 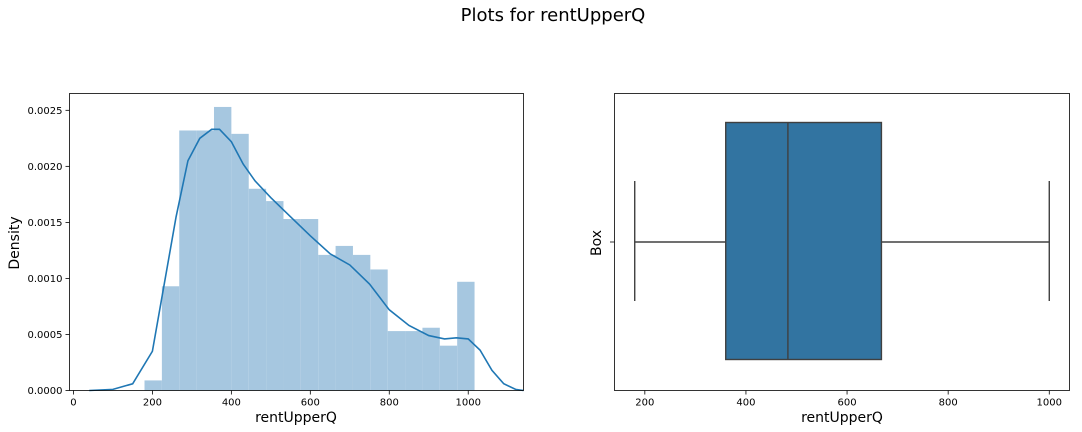 I want to click on y-tick-label: 0.0020, so click(x=45, y=167).